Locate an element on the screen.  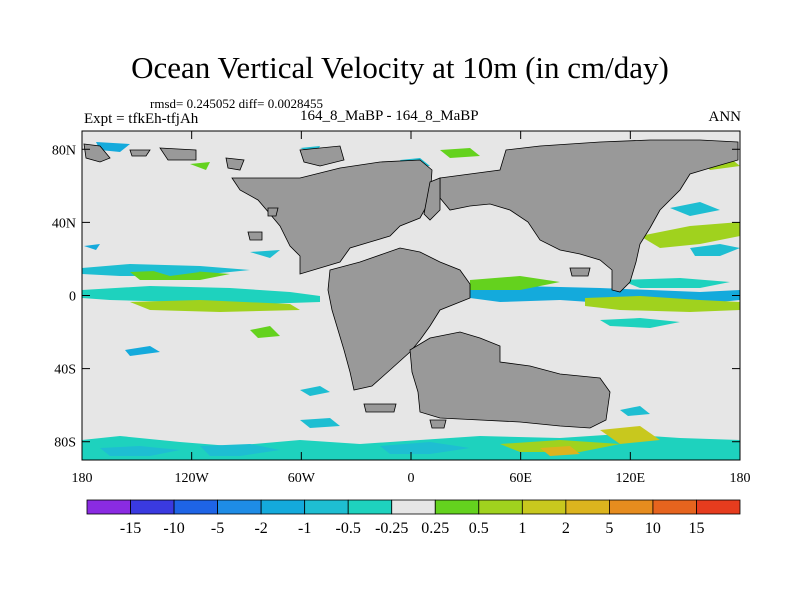
case-label: 164_8_MaBP - 164_8_MaBP is located at coordinates (389, 116).